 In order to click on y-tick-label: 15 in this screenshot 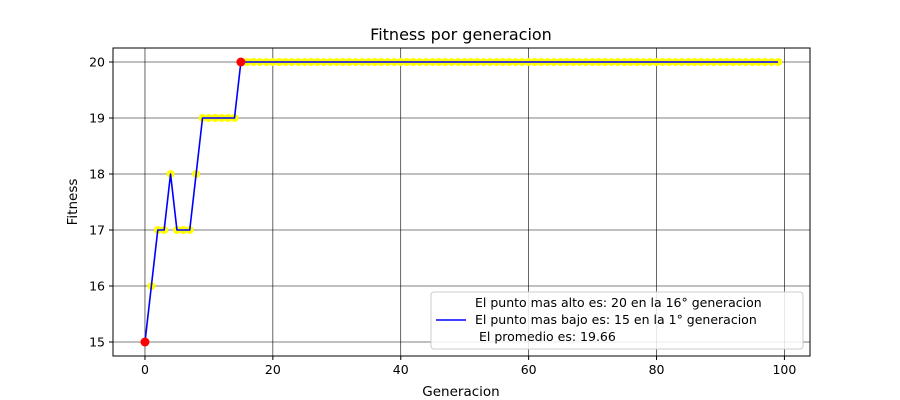, I will do `click(97, 342)`.